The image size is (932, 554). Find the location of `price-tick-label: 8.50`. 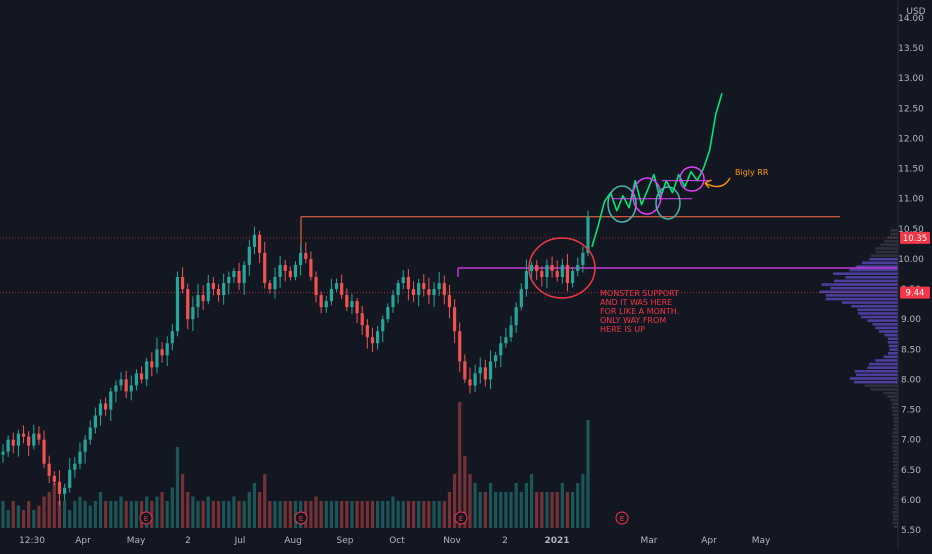

price-tick-label: 8.50 is located at coordinates (911, 350).